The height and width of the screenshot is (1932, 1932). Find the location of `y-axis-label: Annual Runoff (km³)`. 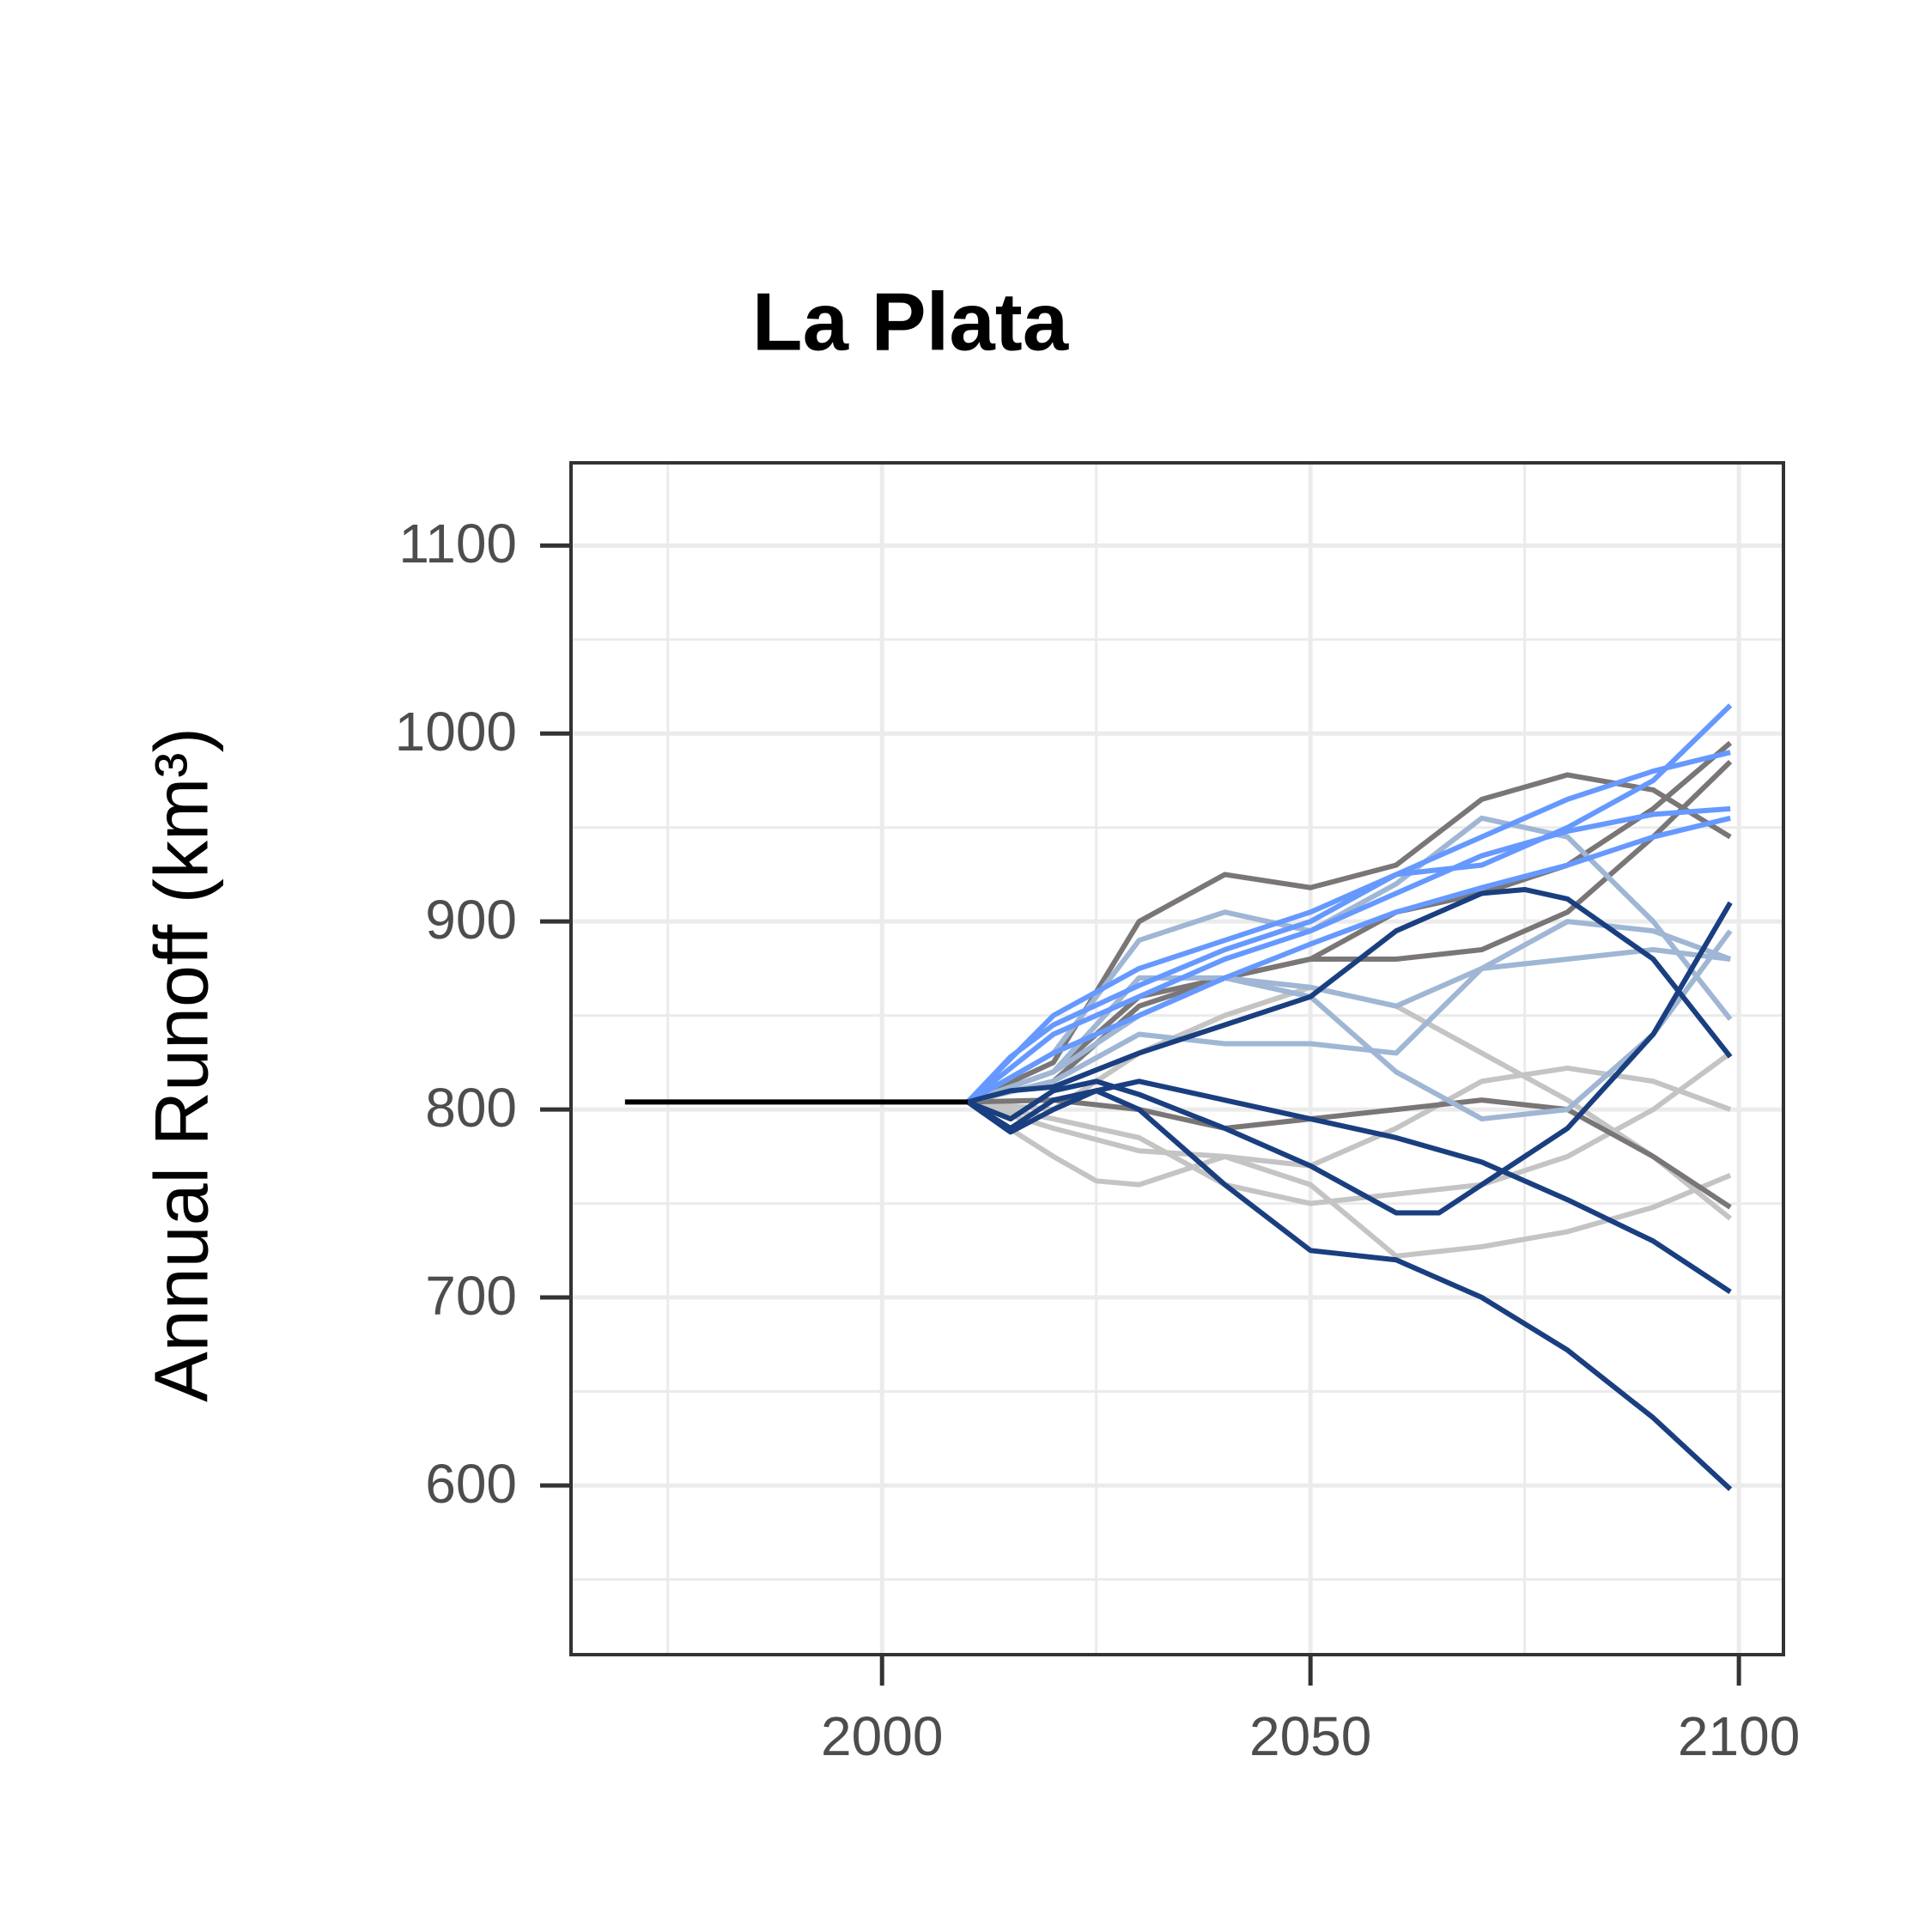

y-axis-label: Annual Runoff (km³) is located at coordinates (180, 1064).